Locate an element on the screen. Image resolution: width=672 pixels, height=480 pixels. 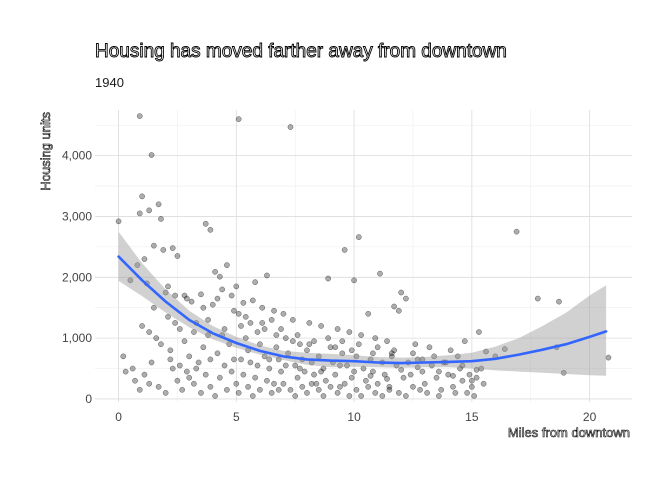
x-tick-label: 0 is located at coordinates (118, 417).